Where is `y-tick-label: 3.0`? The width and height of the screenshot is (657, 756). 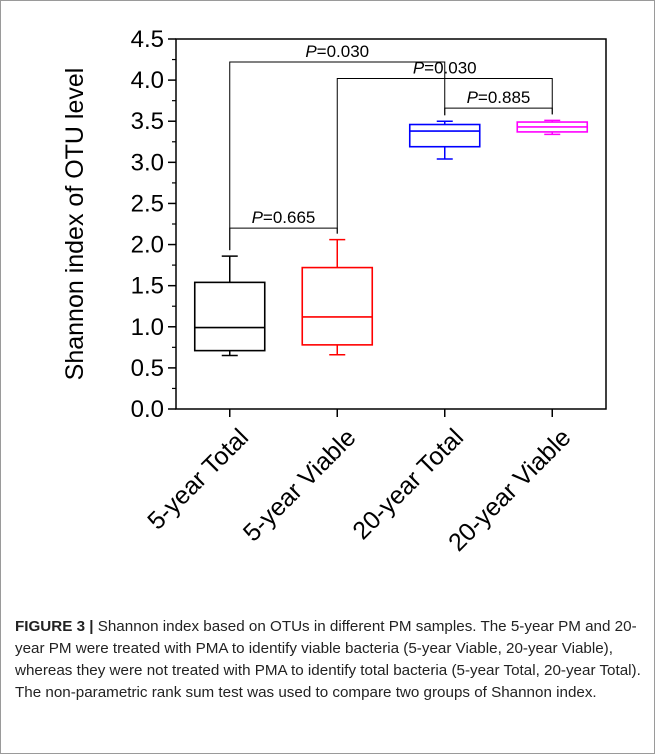
y-tick-label: 3.0 is located at coordinates (147, 162).